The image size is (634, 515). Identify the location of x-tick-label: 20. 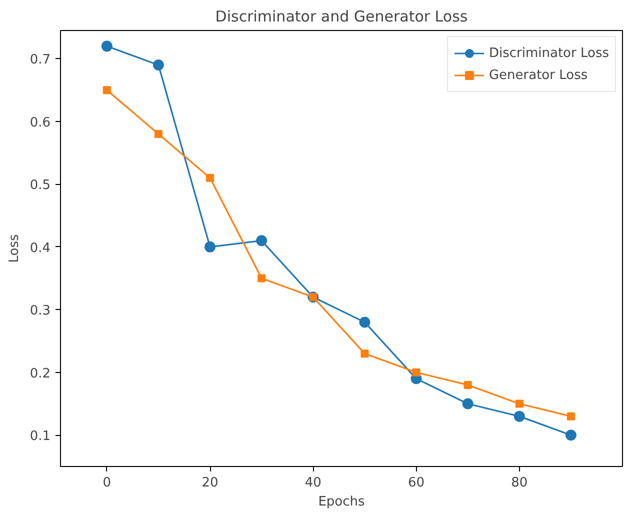
(210, 483).